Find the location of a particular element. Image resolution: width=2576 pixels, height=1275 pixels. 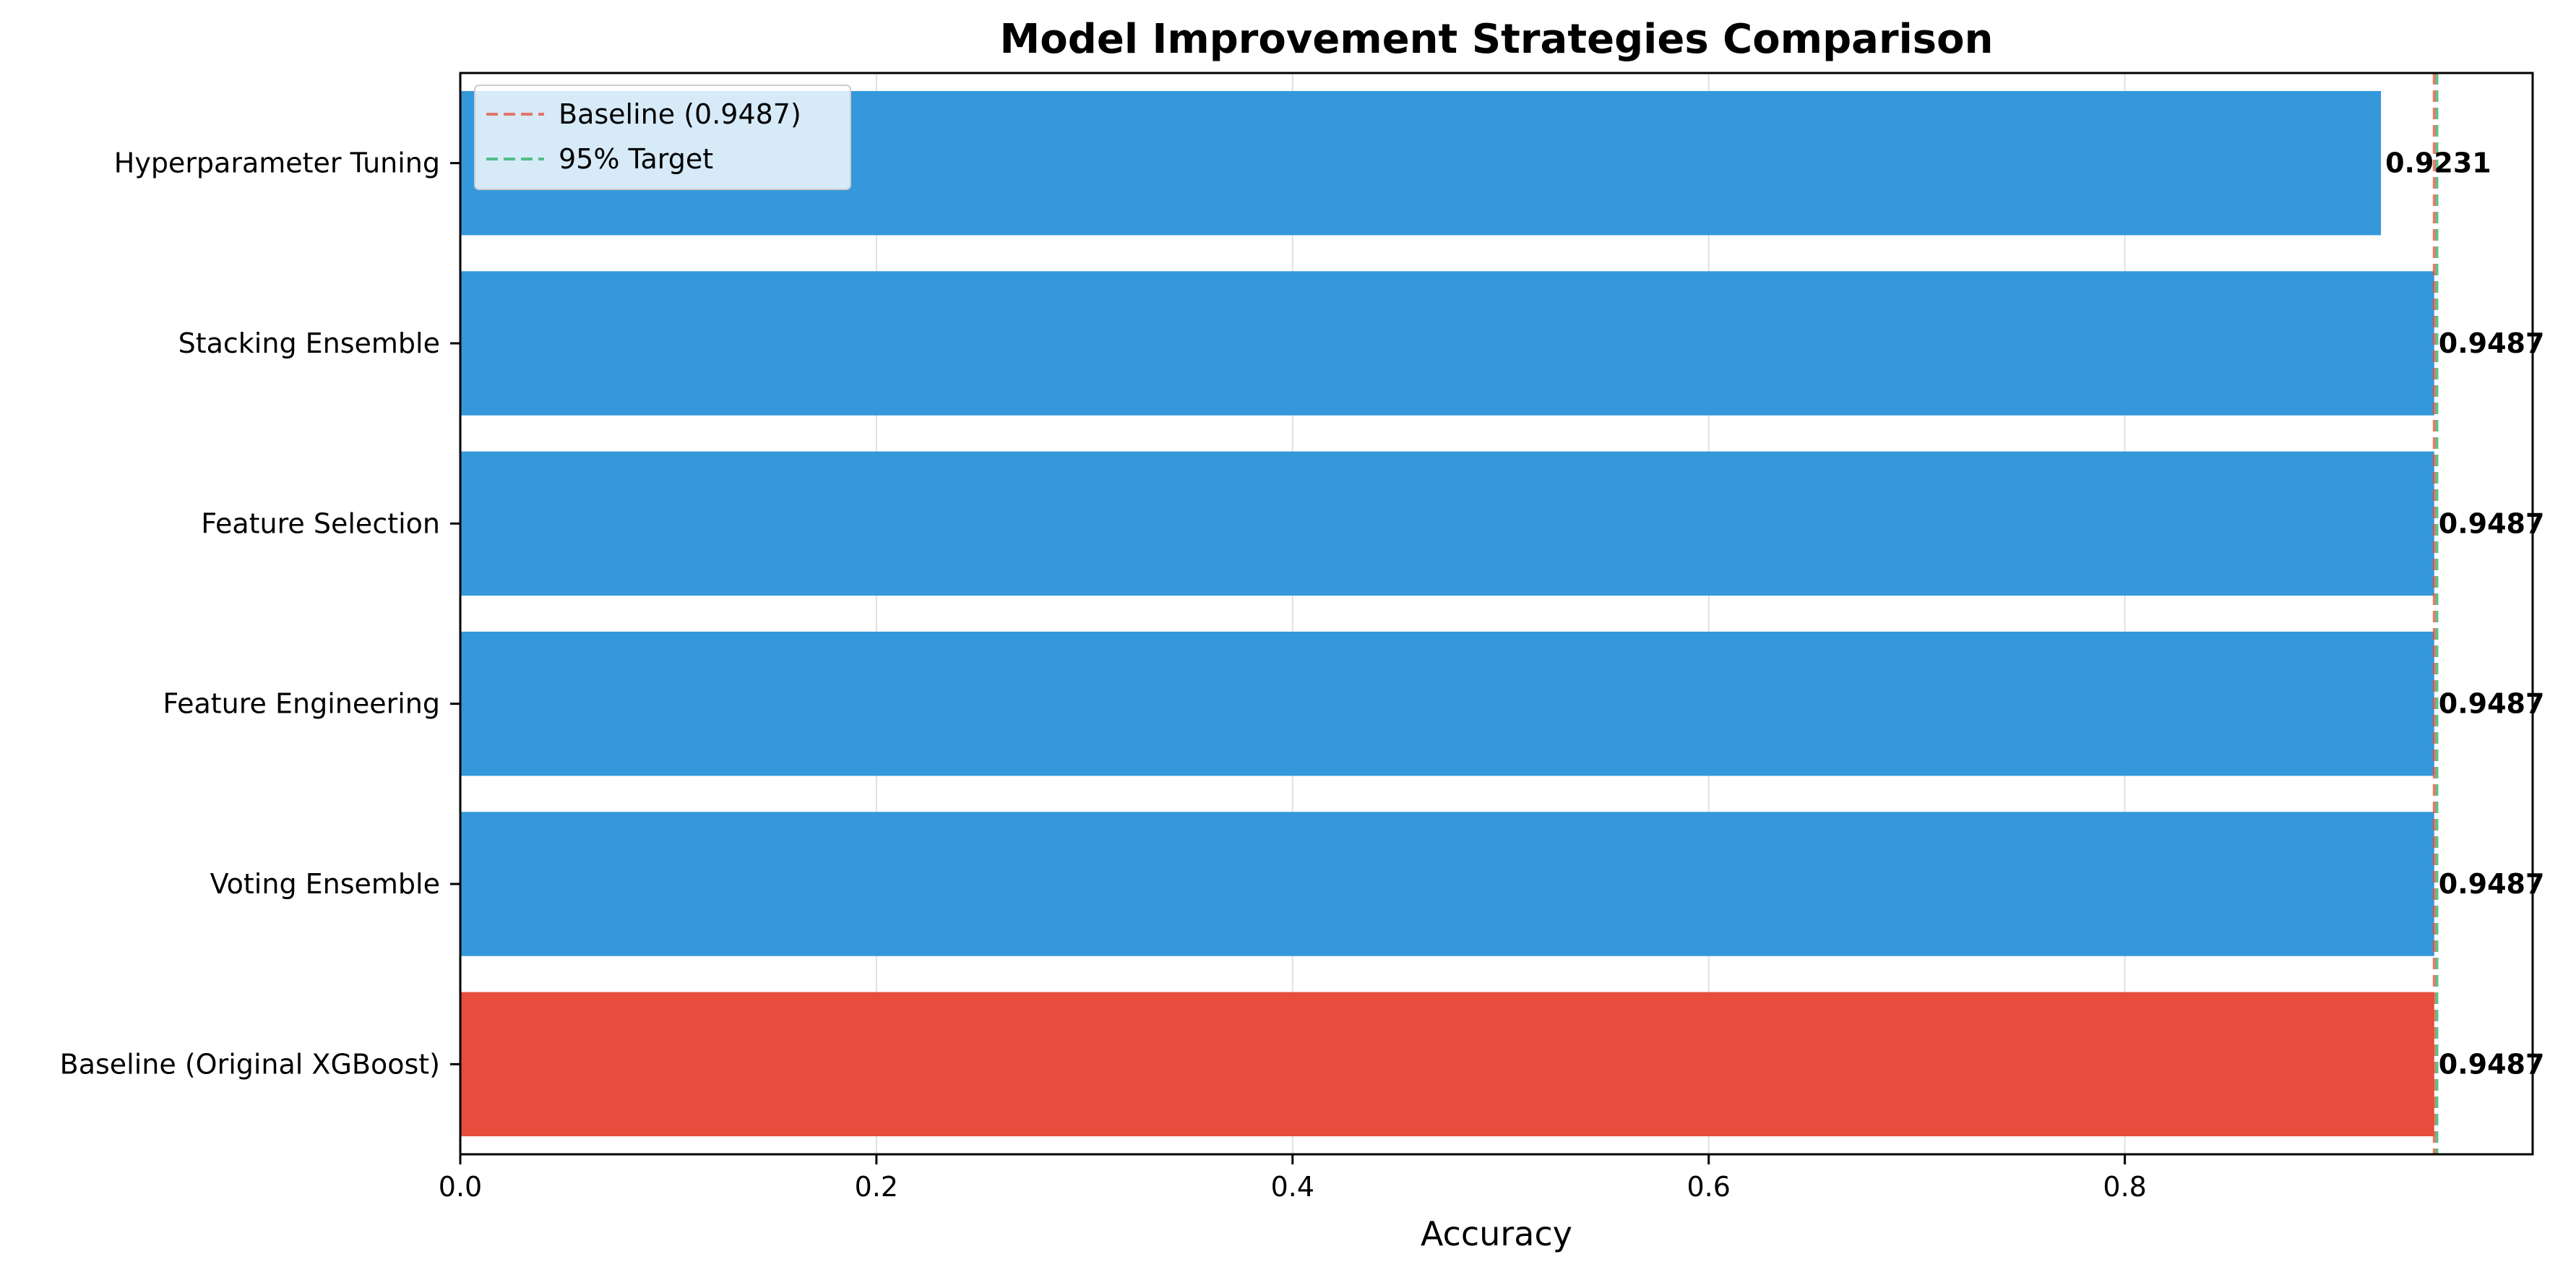

x-axis-label: Accuracy is located at coordinates (1496, 1233).